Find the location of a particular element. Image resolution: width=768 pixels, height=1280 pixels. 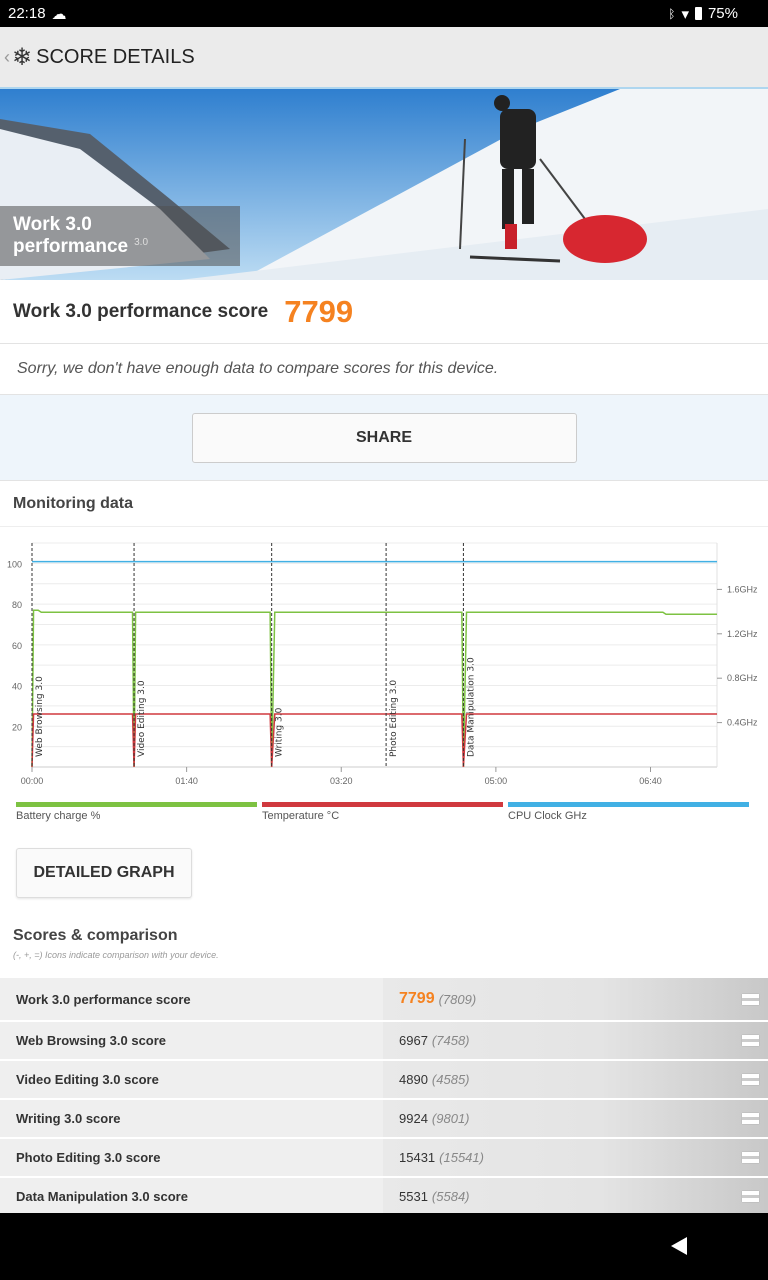

test-marker-label: Data Manipulation 3.0 is located at coordinates (471, 707).